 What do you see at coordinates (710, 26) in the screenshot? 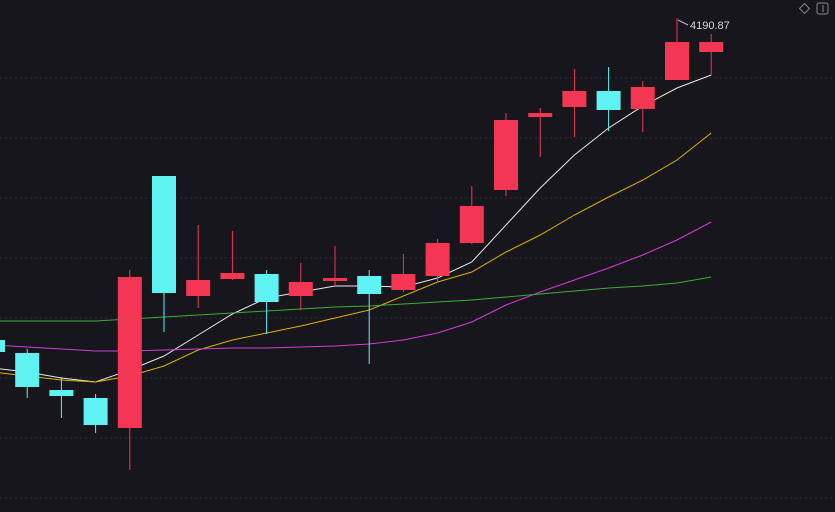
I see `max-high-label: 4190.87` at bounding box center [710, 26].